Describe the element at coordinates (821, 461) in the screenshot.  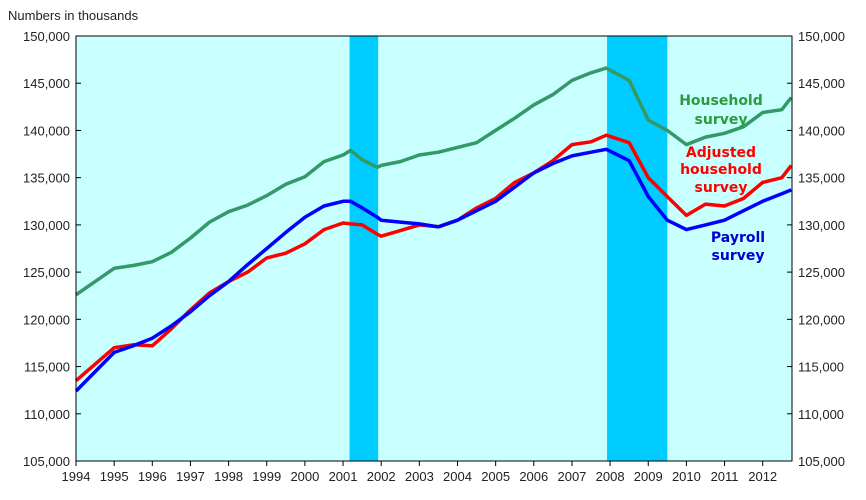
I see `y-tick-label-right: 105,000` at that location.